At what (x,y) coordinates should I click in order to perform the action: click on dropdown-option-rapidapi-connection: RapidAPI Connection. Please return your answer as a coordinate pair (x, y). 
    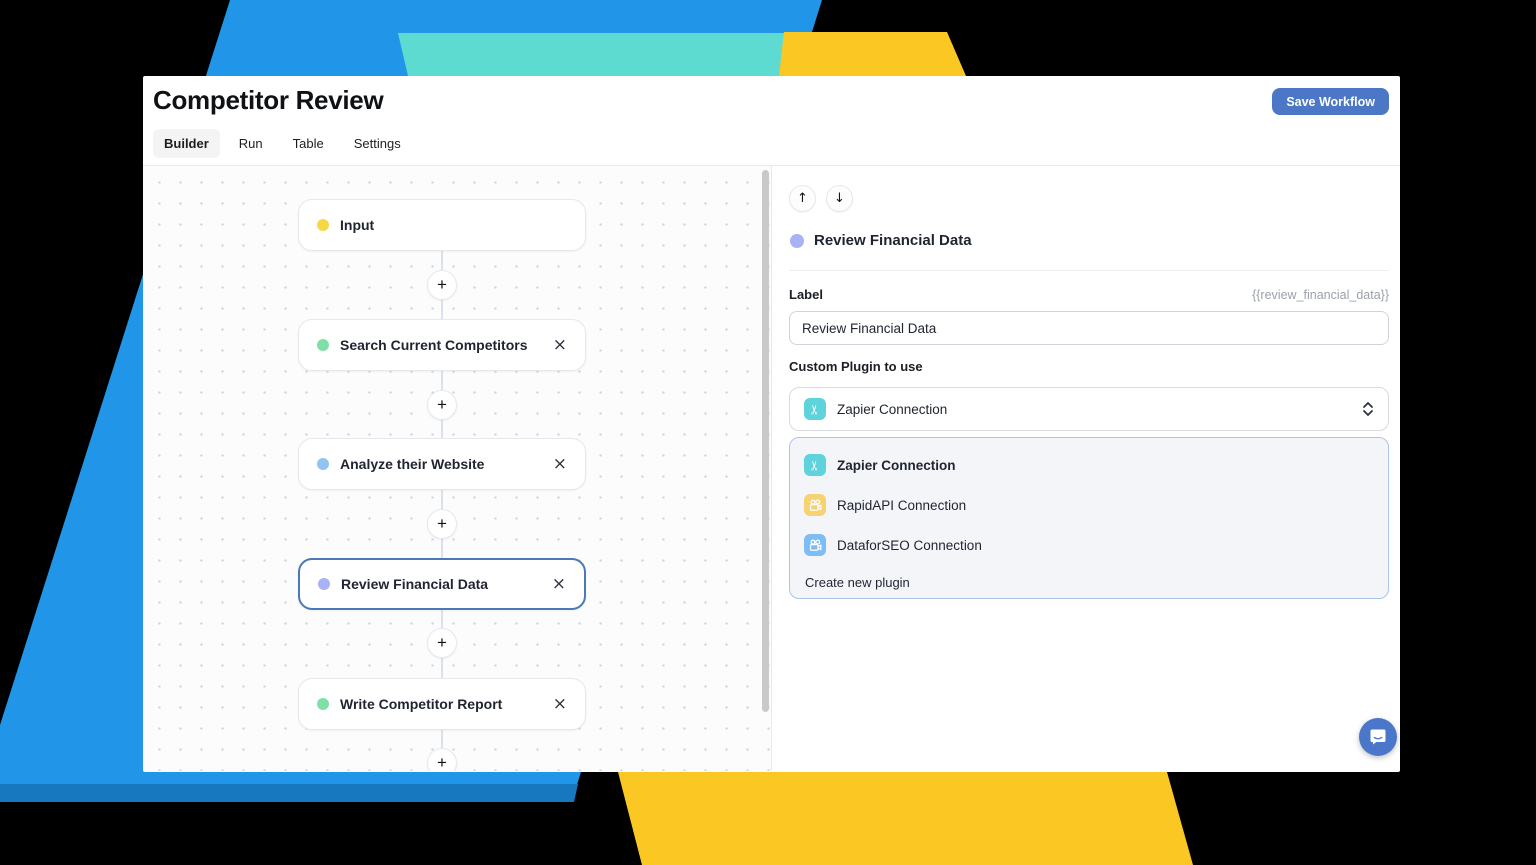
    Looking at the image, I should click on (1089, 505).